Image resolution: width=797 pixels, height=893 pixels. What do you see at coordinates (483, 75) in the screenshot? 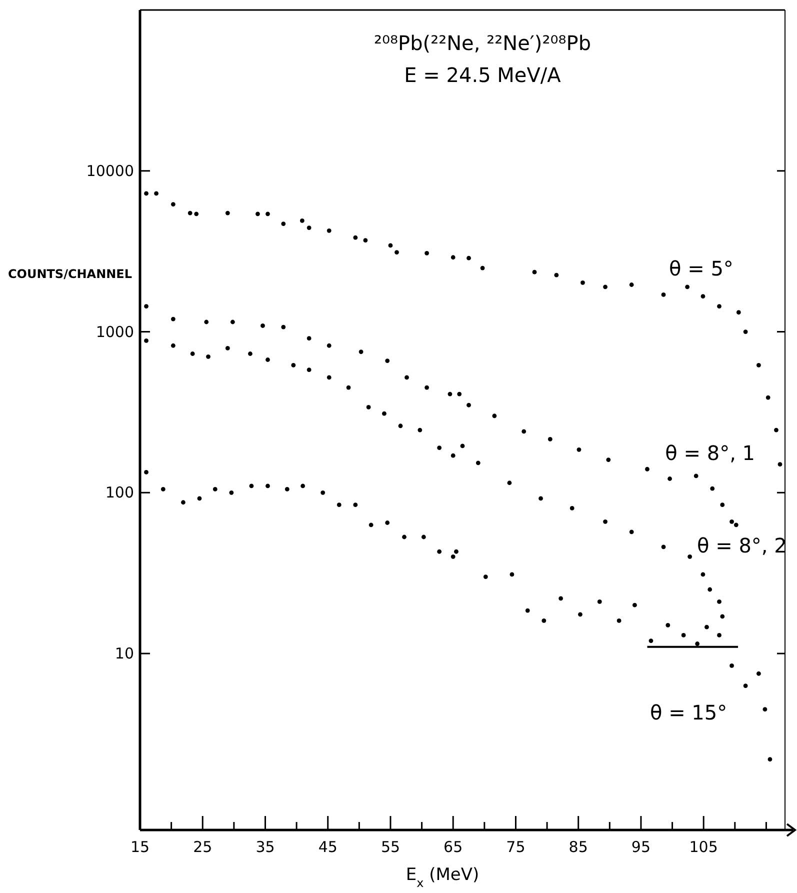
I see `text: E = 24.5 MeV/A` at bounding box center [483, 75].